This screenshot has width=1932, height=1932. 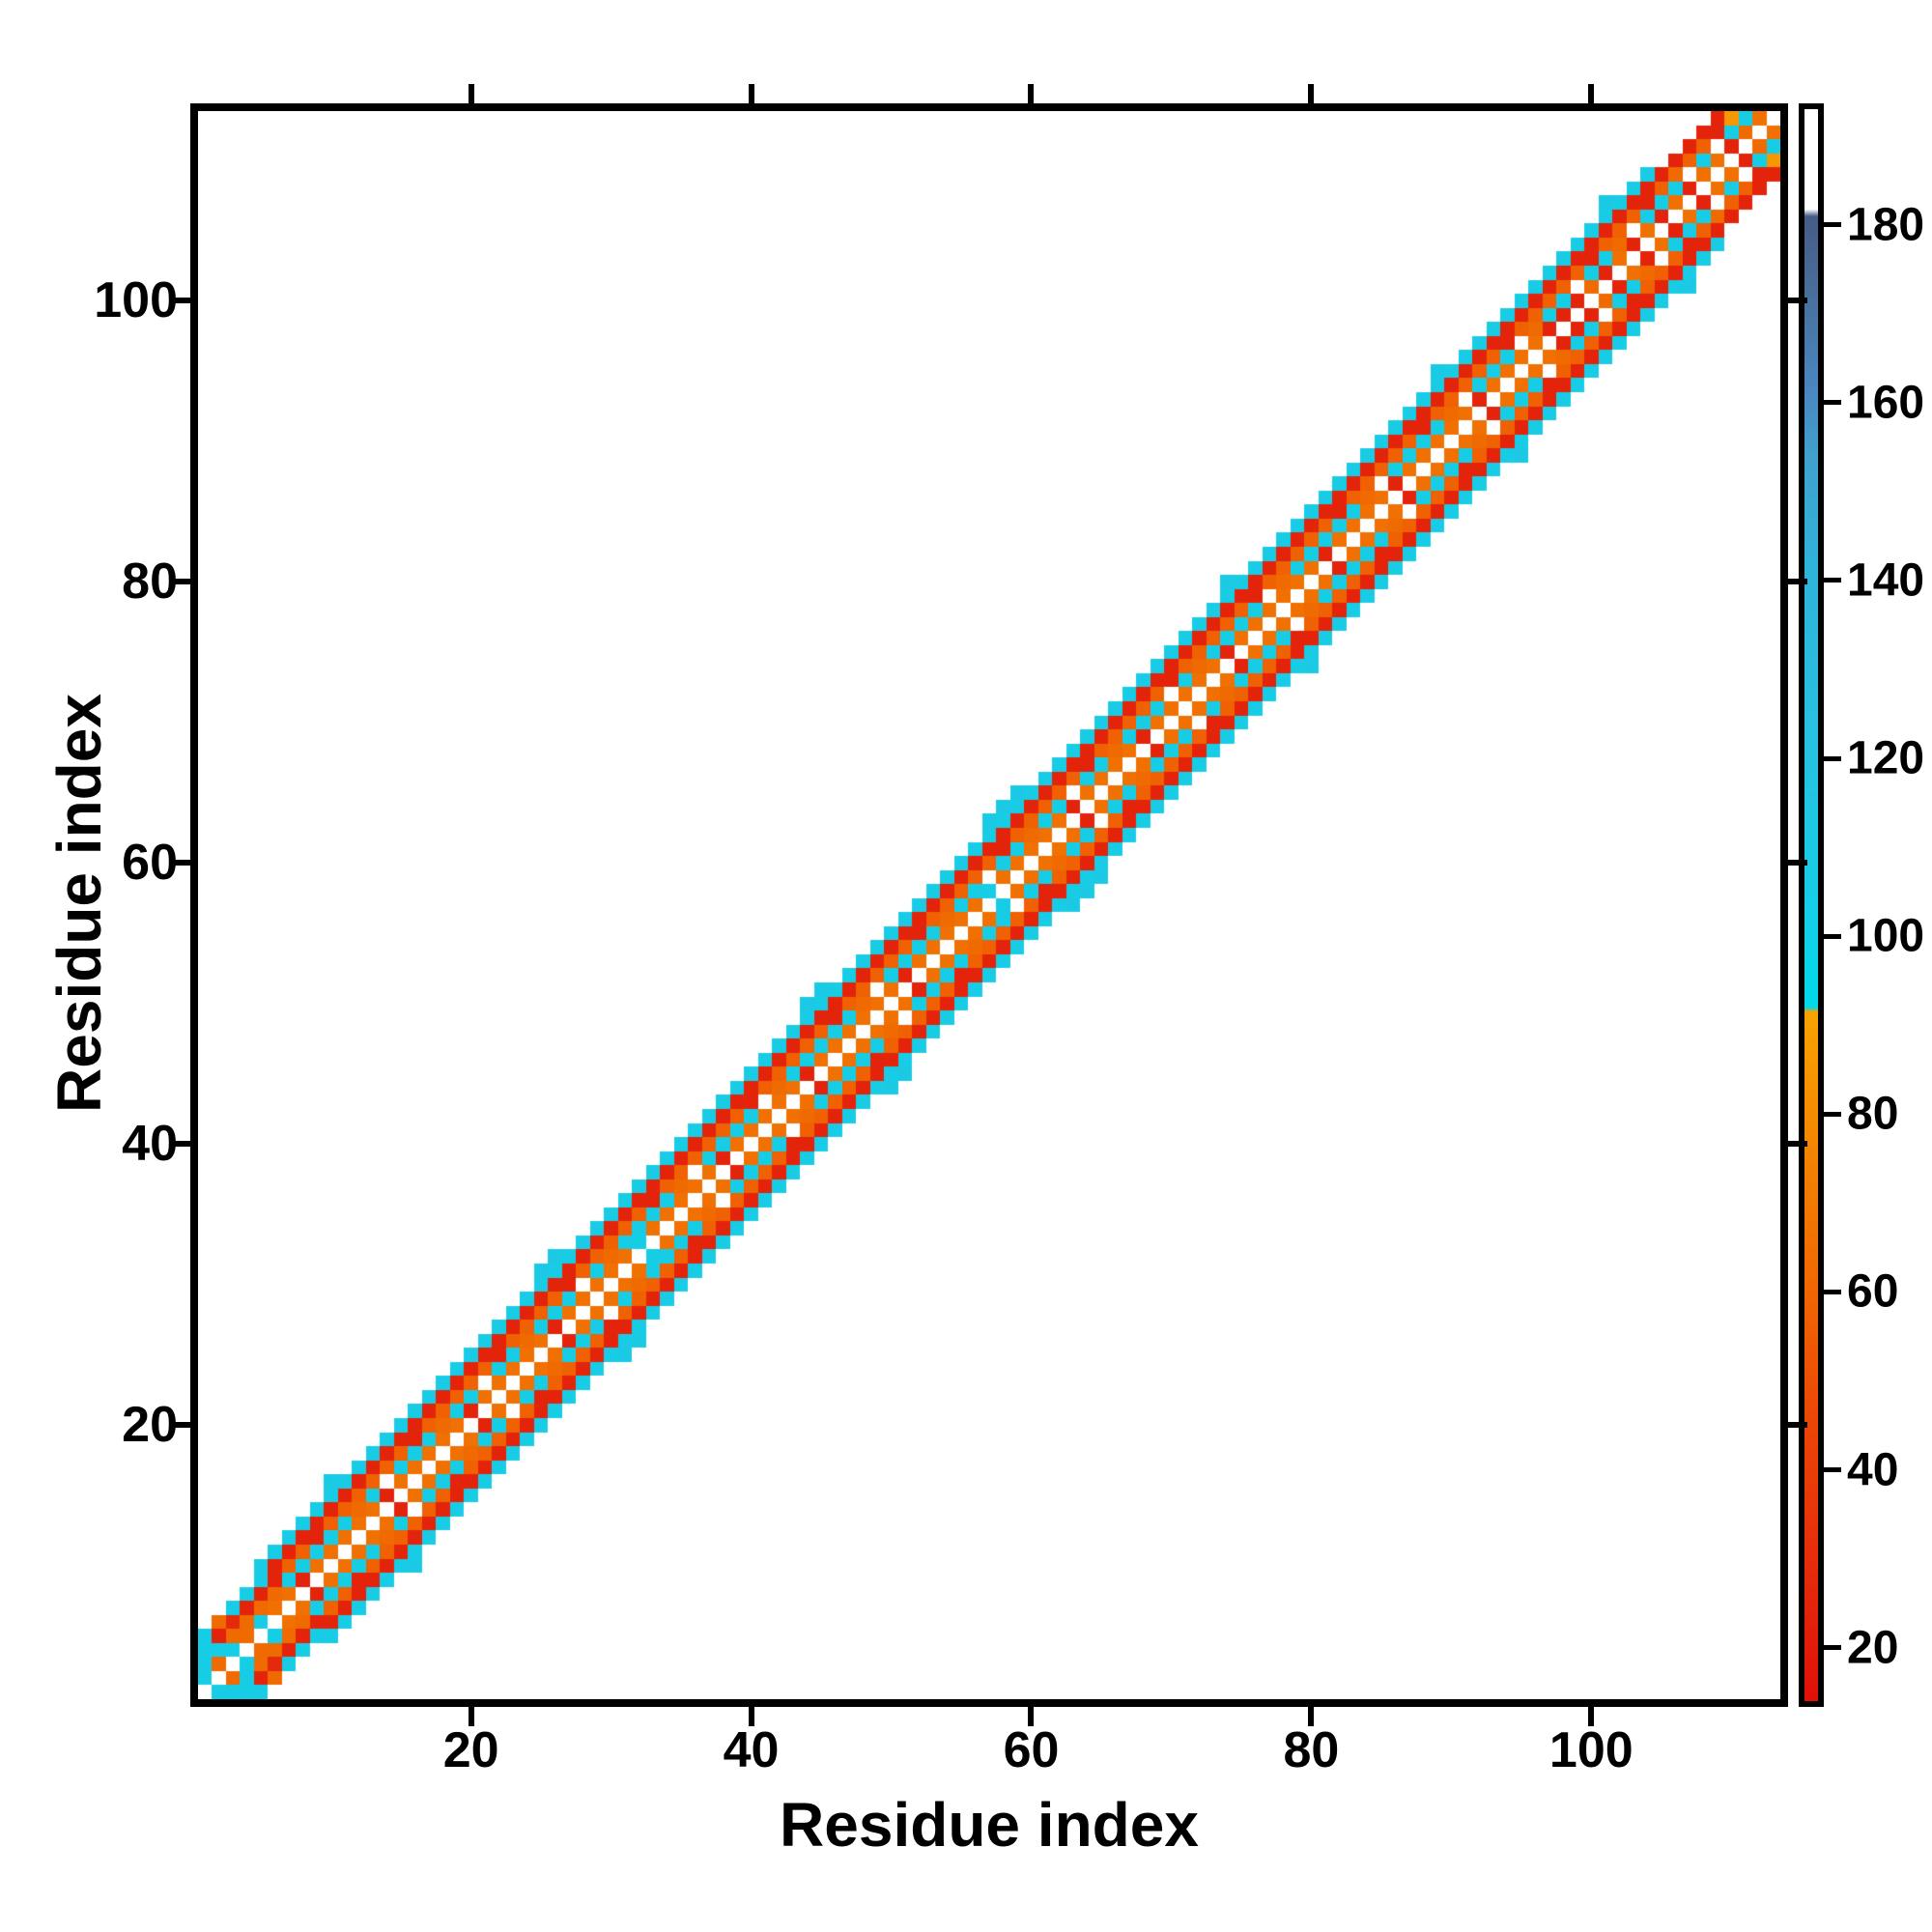 What do you see at coordinates (1311, 1750) in the screenshot?
I see `x-tick-label: 80` at bounding box center [1311, 1750].